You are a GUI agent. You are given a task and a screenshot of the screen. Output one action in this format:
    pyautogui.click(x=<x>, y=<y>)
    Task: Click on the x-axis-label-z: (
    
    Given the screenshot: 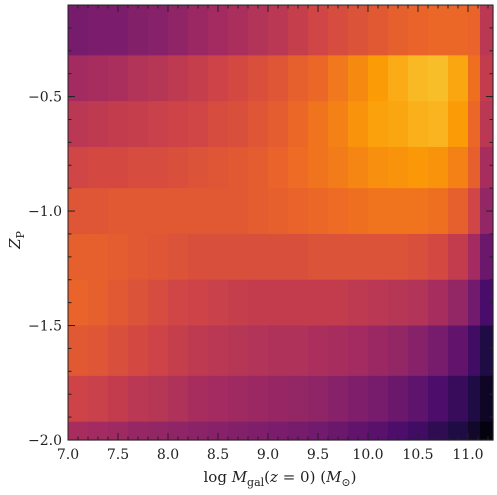 What is the action you would take?
    pyautogui.click(x=267, y=477)
    